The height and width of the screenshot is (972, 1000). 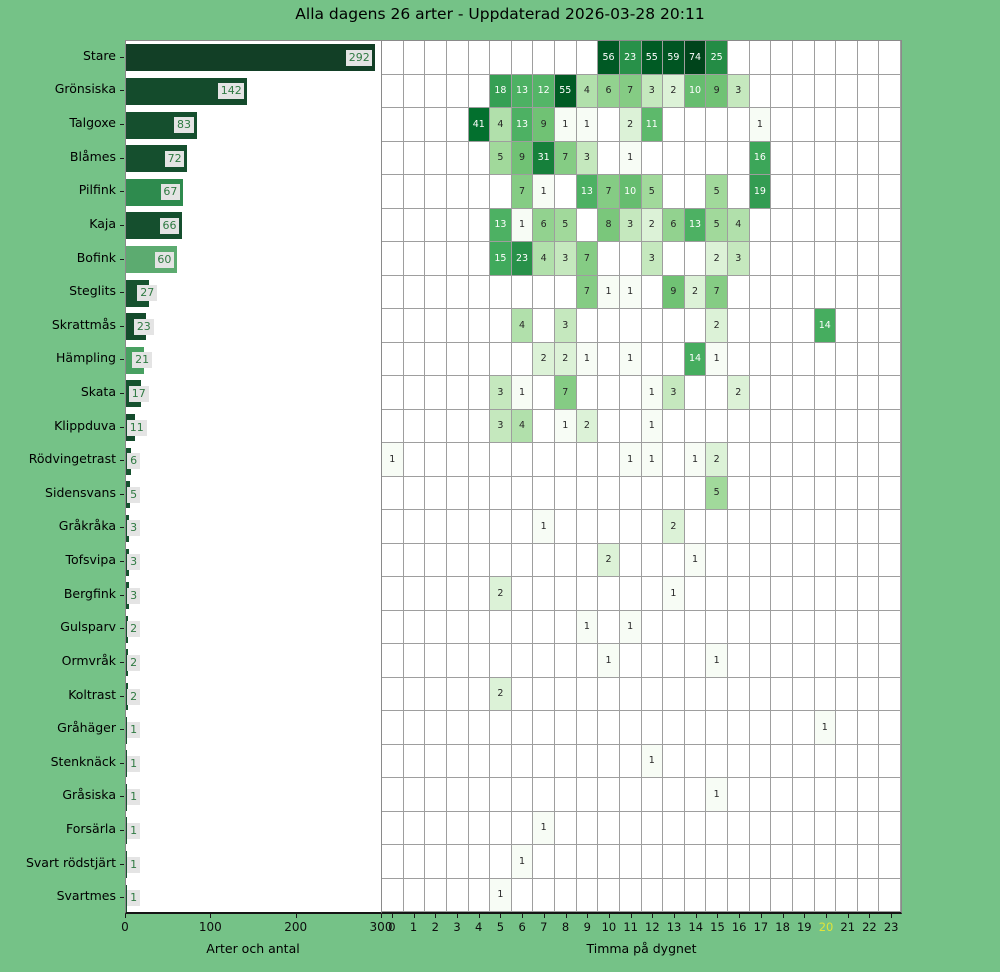 What do you see at coordinates (457, 927) in the screenshot?
I see `hour-tick-label: 3` at bounding box center [457, 927].